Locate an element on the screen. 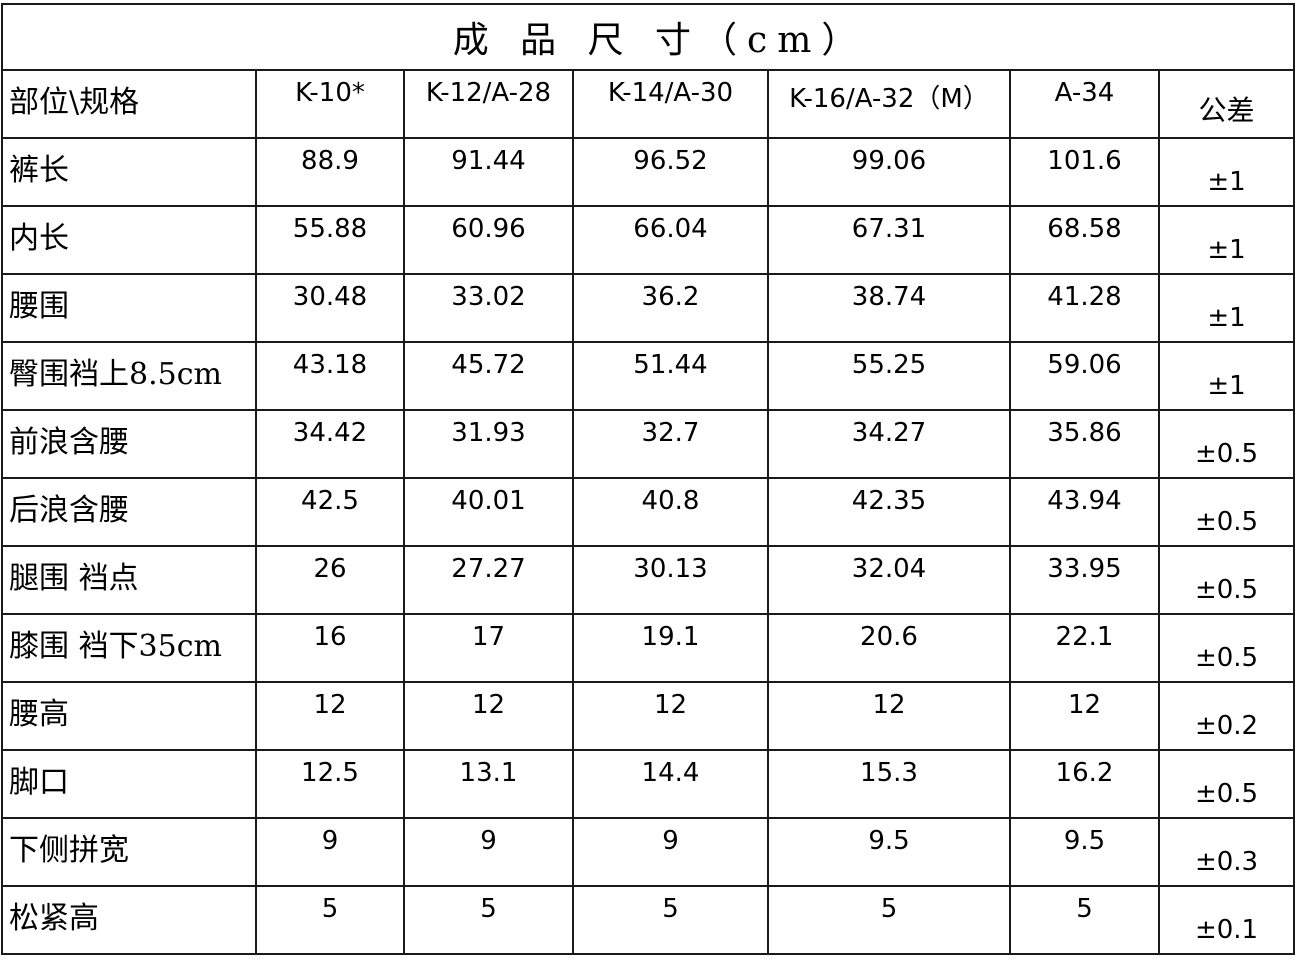  part-cell: 裤长 is located at coordinates (129, 172).